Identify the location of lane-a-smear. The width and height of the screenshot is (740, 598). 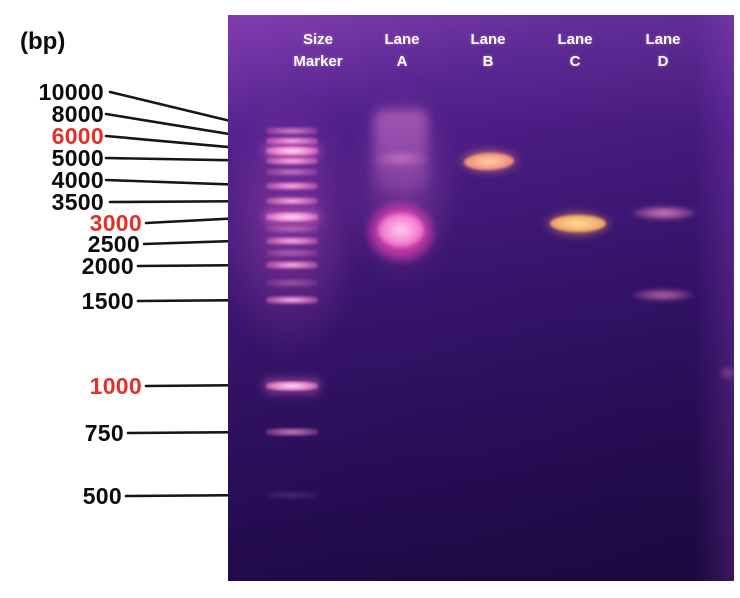
(401, 150).